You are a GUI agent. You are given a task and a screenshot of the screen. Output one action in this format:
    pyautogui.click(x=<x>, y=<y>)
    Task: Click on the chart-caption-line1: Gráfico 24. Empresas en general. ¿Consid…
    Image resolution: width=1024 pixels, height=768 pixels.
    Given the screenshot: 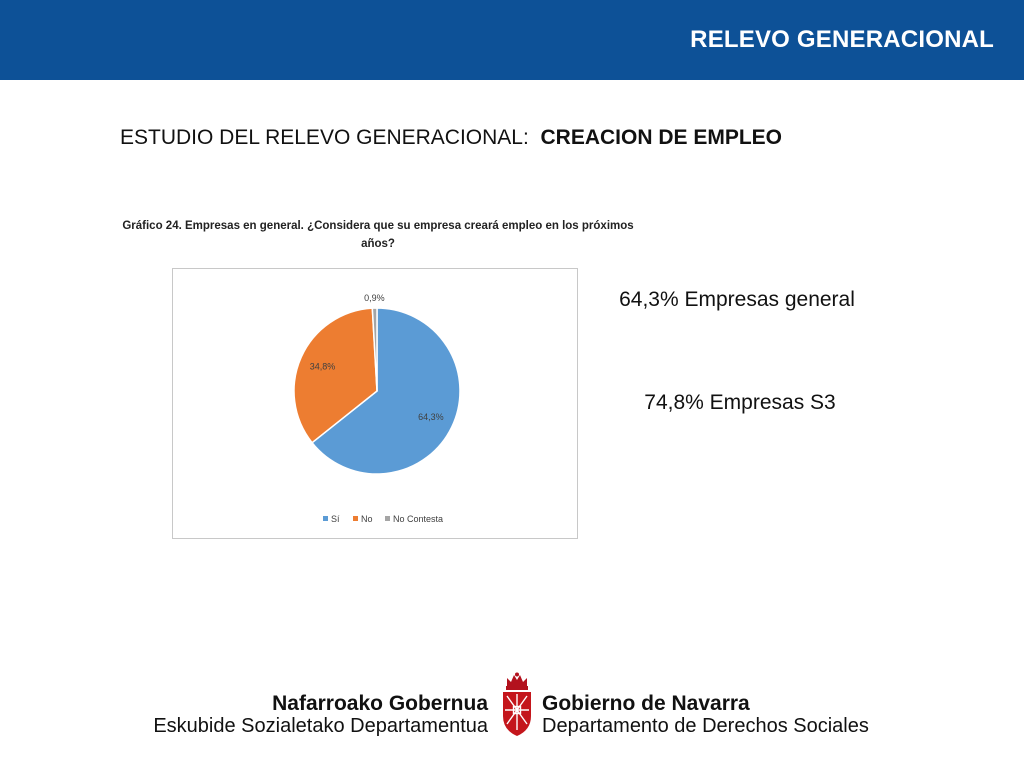 What is the action you would take?
    pyautogui.click(x=378, y=226)
    